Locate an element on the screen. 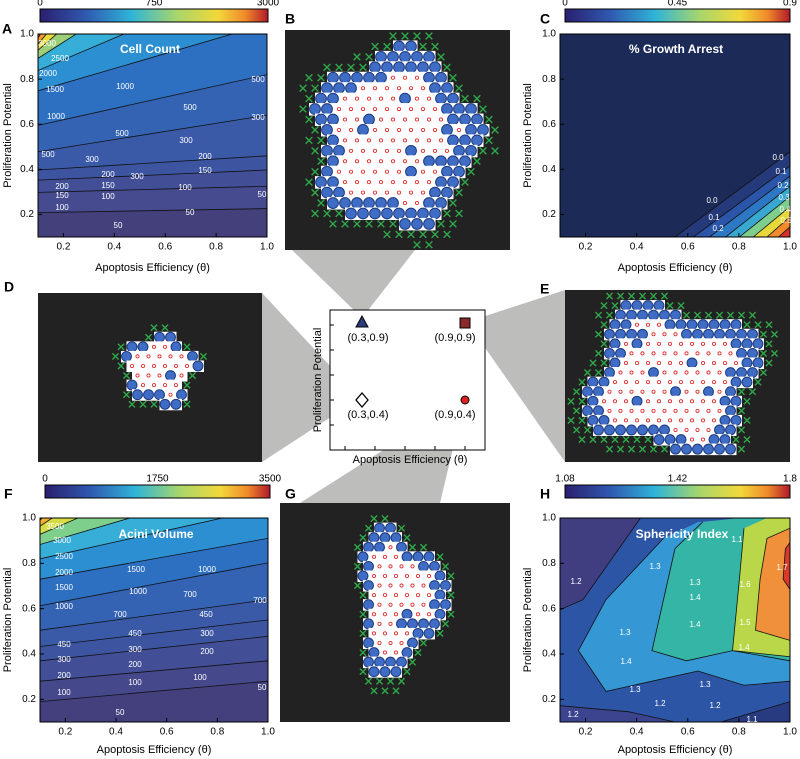  connector is located at coordinates (353, 284).